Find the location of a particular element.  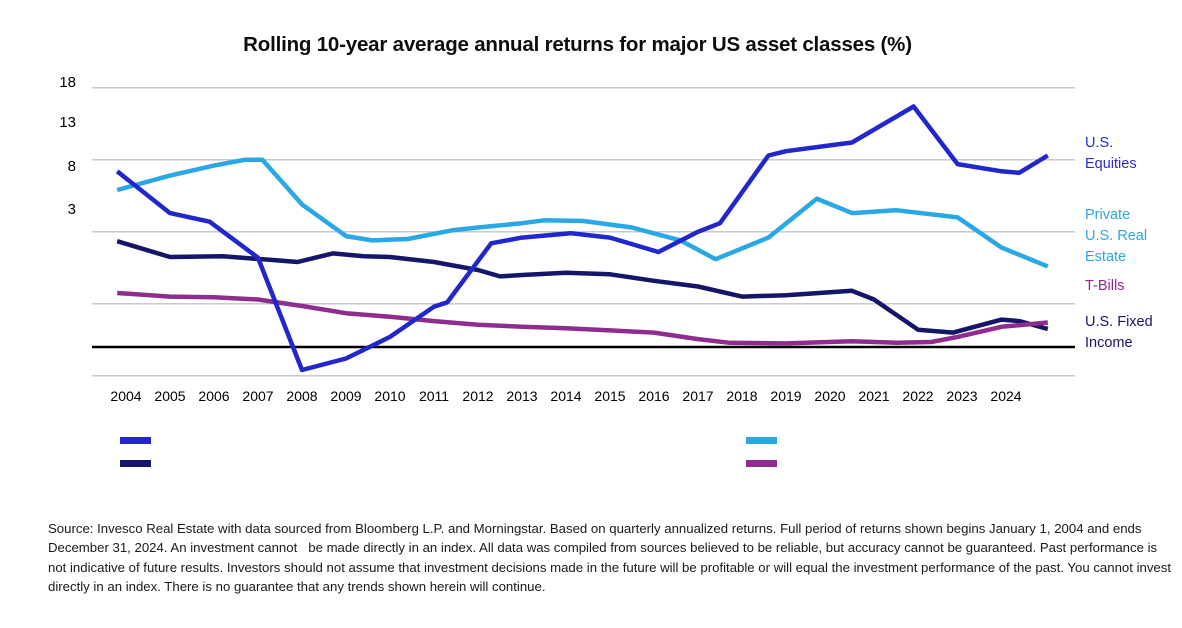

line-u-s-fixed-income is located at coordinates (582, 287).